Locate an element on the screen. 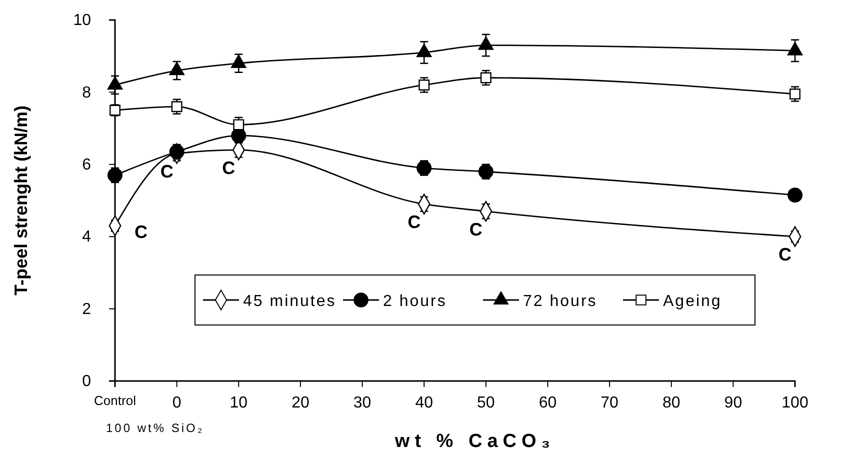  x-tick-label: 20 is located at coordinates (301, 403).